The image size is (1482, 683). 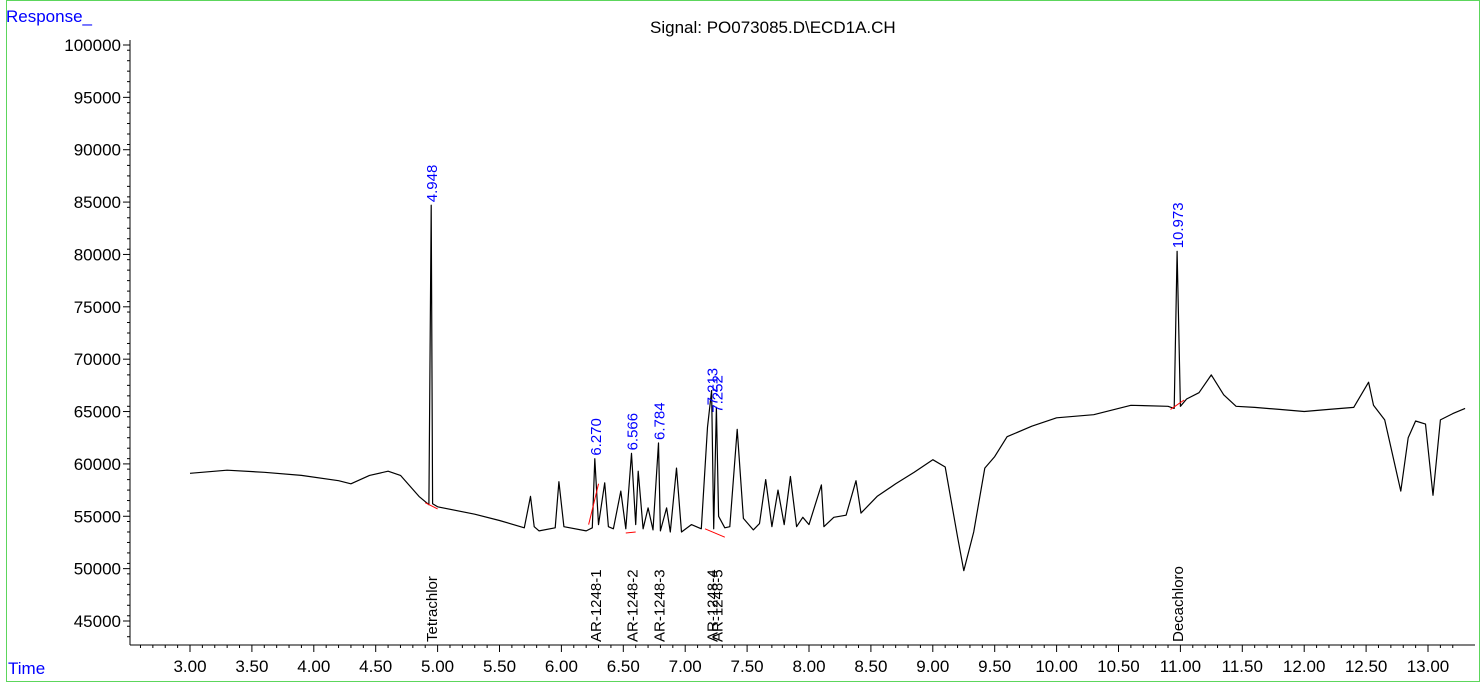 I want to click on x-axis-label: Time, so click(x=27, y=668).